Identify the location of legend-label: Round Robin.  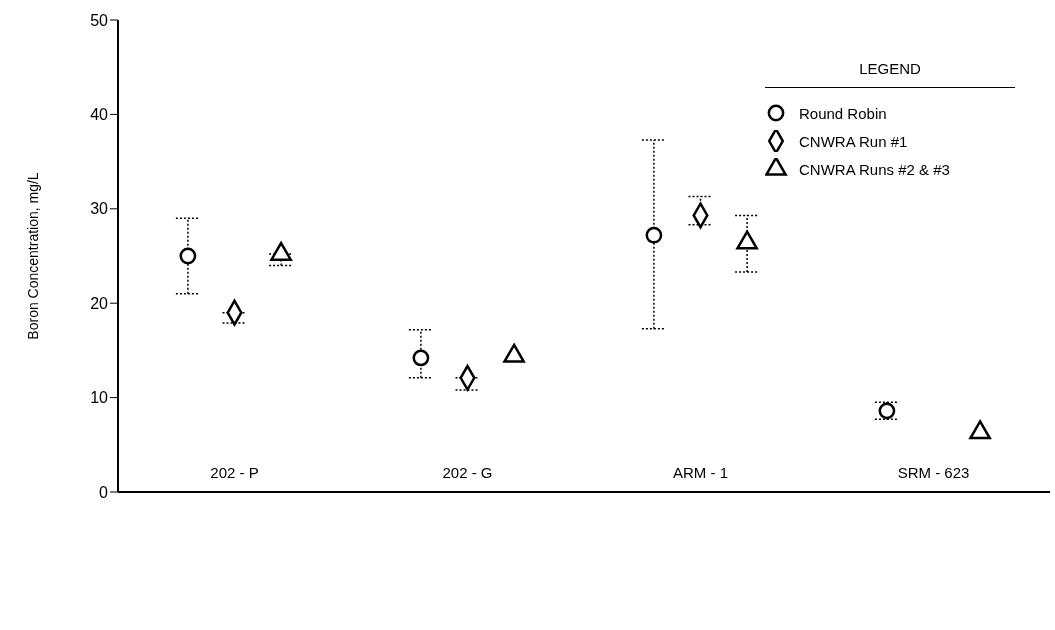
(843, 113).